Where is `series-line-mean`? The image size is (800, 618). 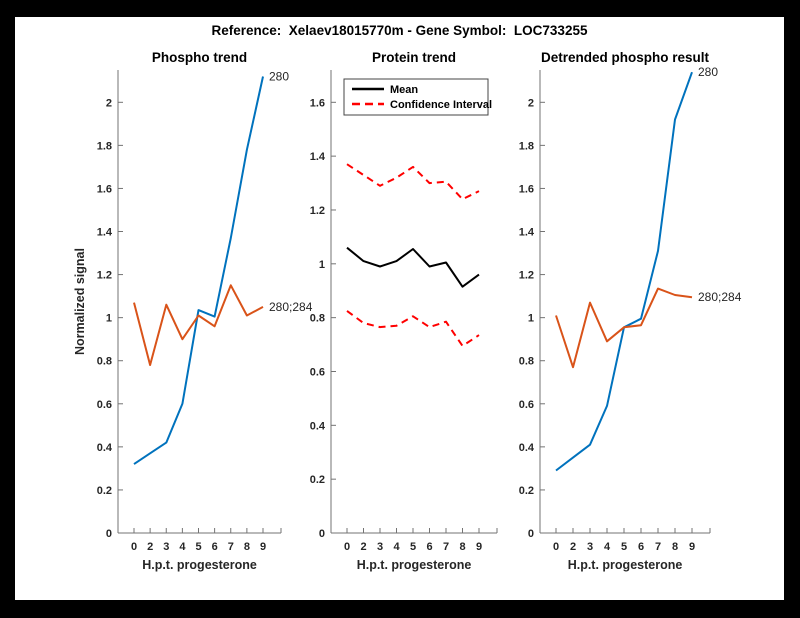
series-line-mean is located at coordinates (413, 267).